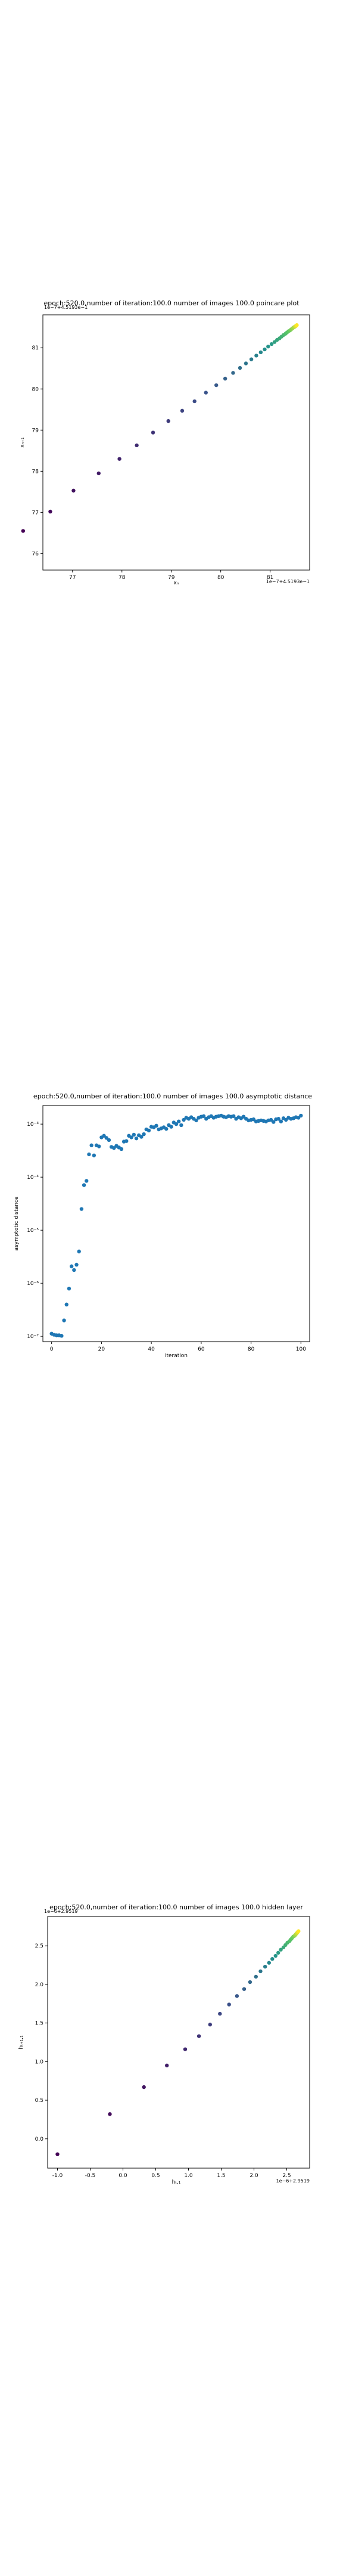  I want to click on x-tick-label: 40, so click(152, 1349).